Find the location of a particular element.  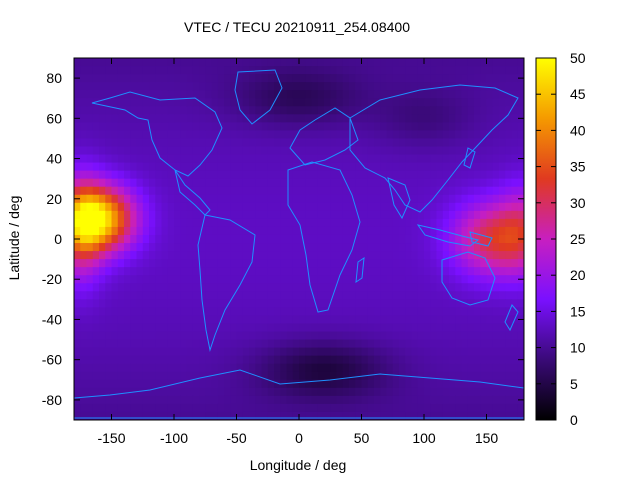

x-tick-label: -150 is located at coordinates (111, 438).